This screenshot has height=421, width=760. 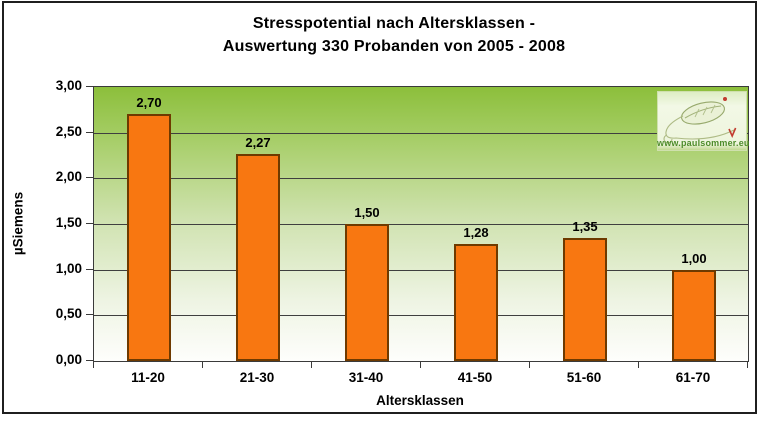 What do you see at coordinates (394, 23) in the screenshot?
I see `chart-title-line1: Stresspotential nach Altersklassen -` at bounding box center [394, 23].